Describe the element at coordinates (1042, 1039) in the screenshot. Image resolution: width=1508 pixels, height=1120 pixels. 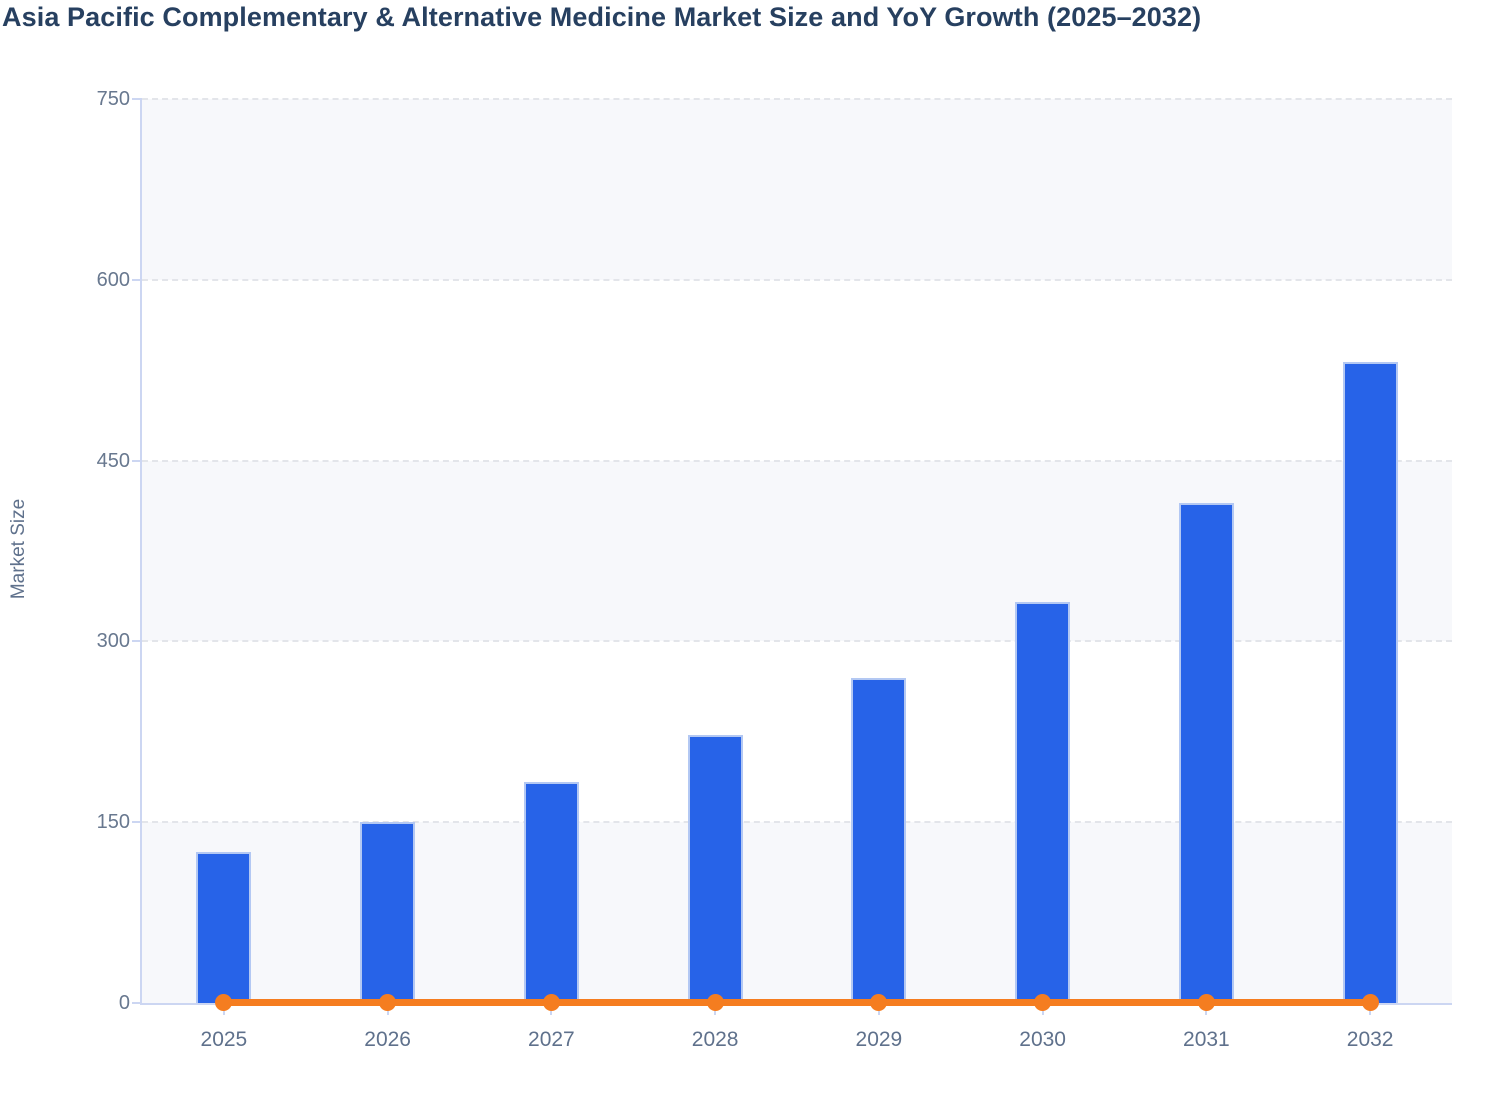
I see `x-tick-label: 2030` at that location.